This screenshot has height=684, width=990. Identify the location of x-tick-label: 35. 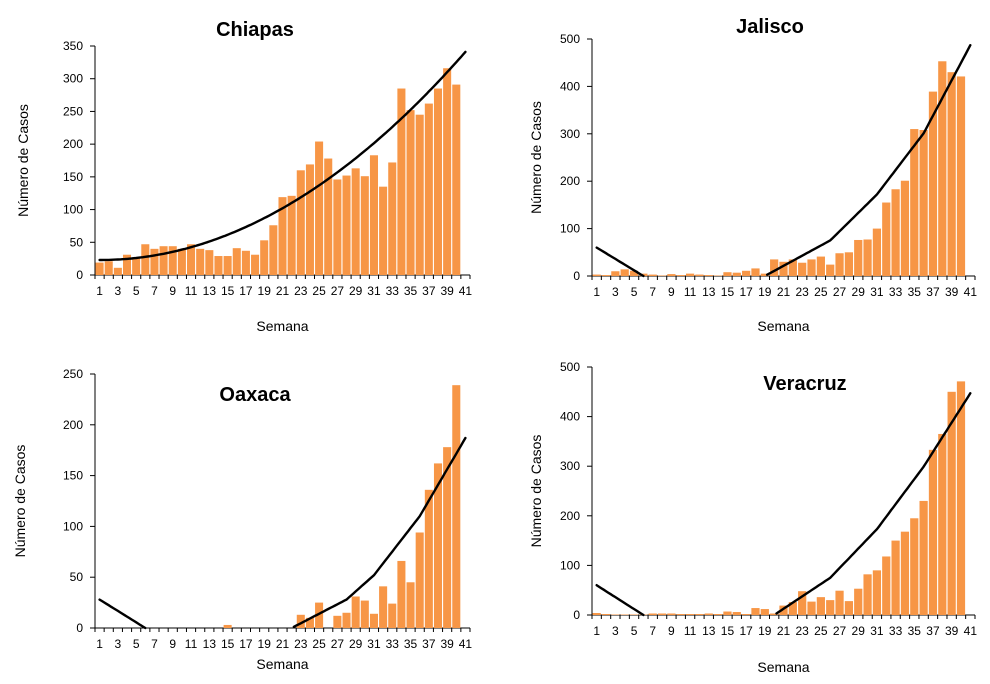
(915, 292).